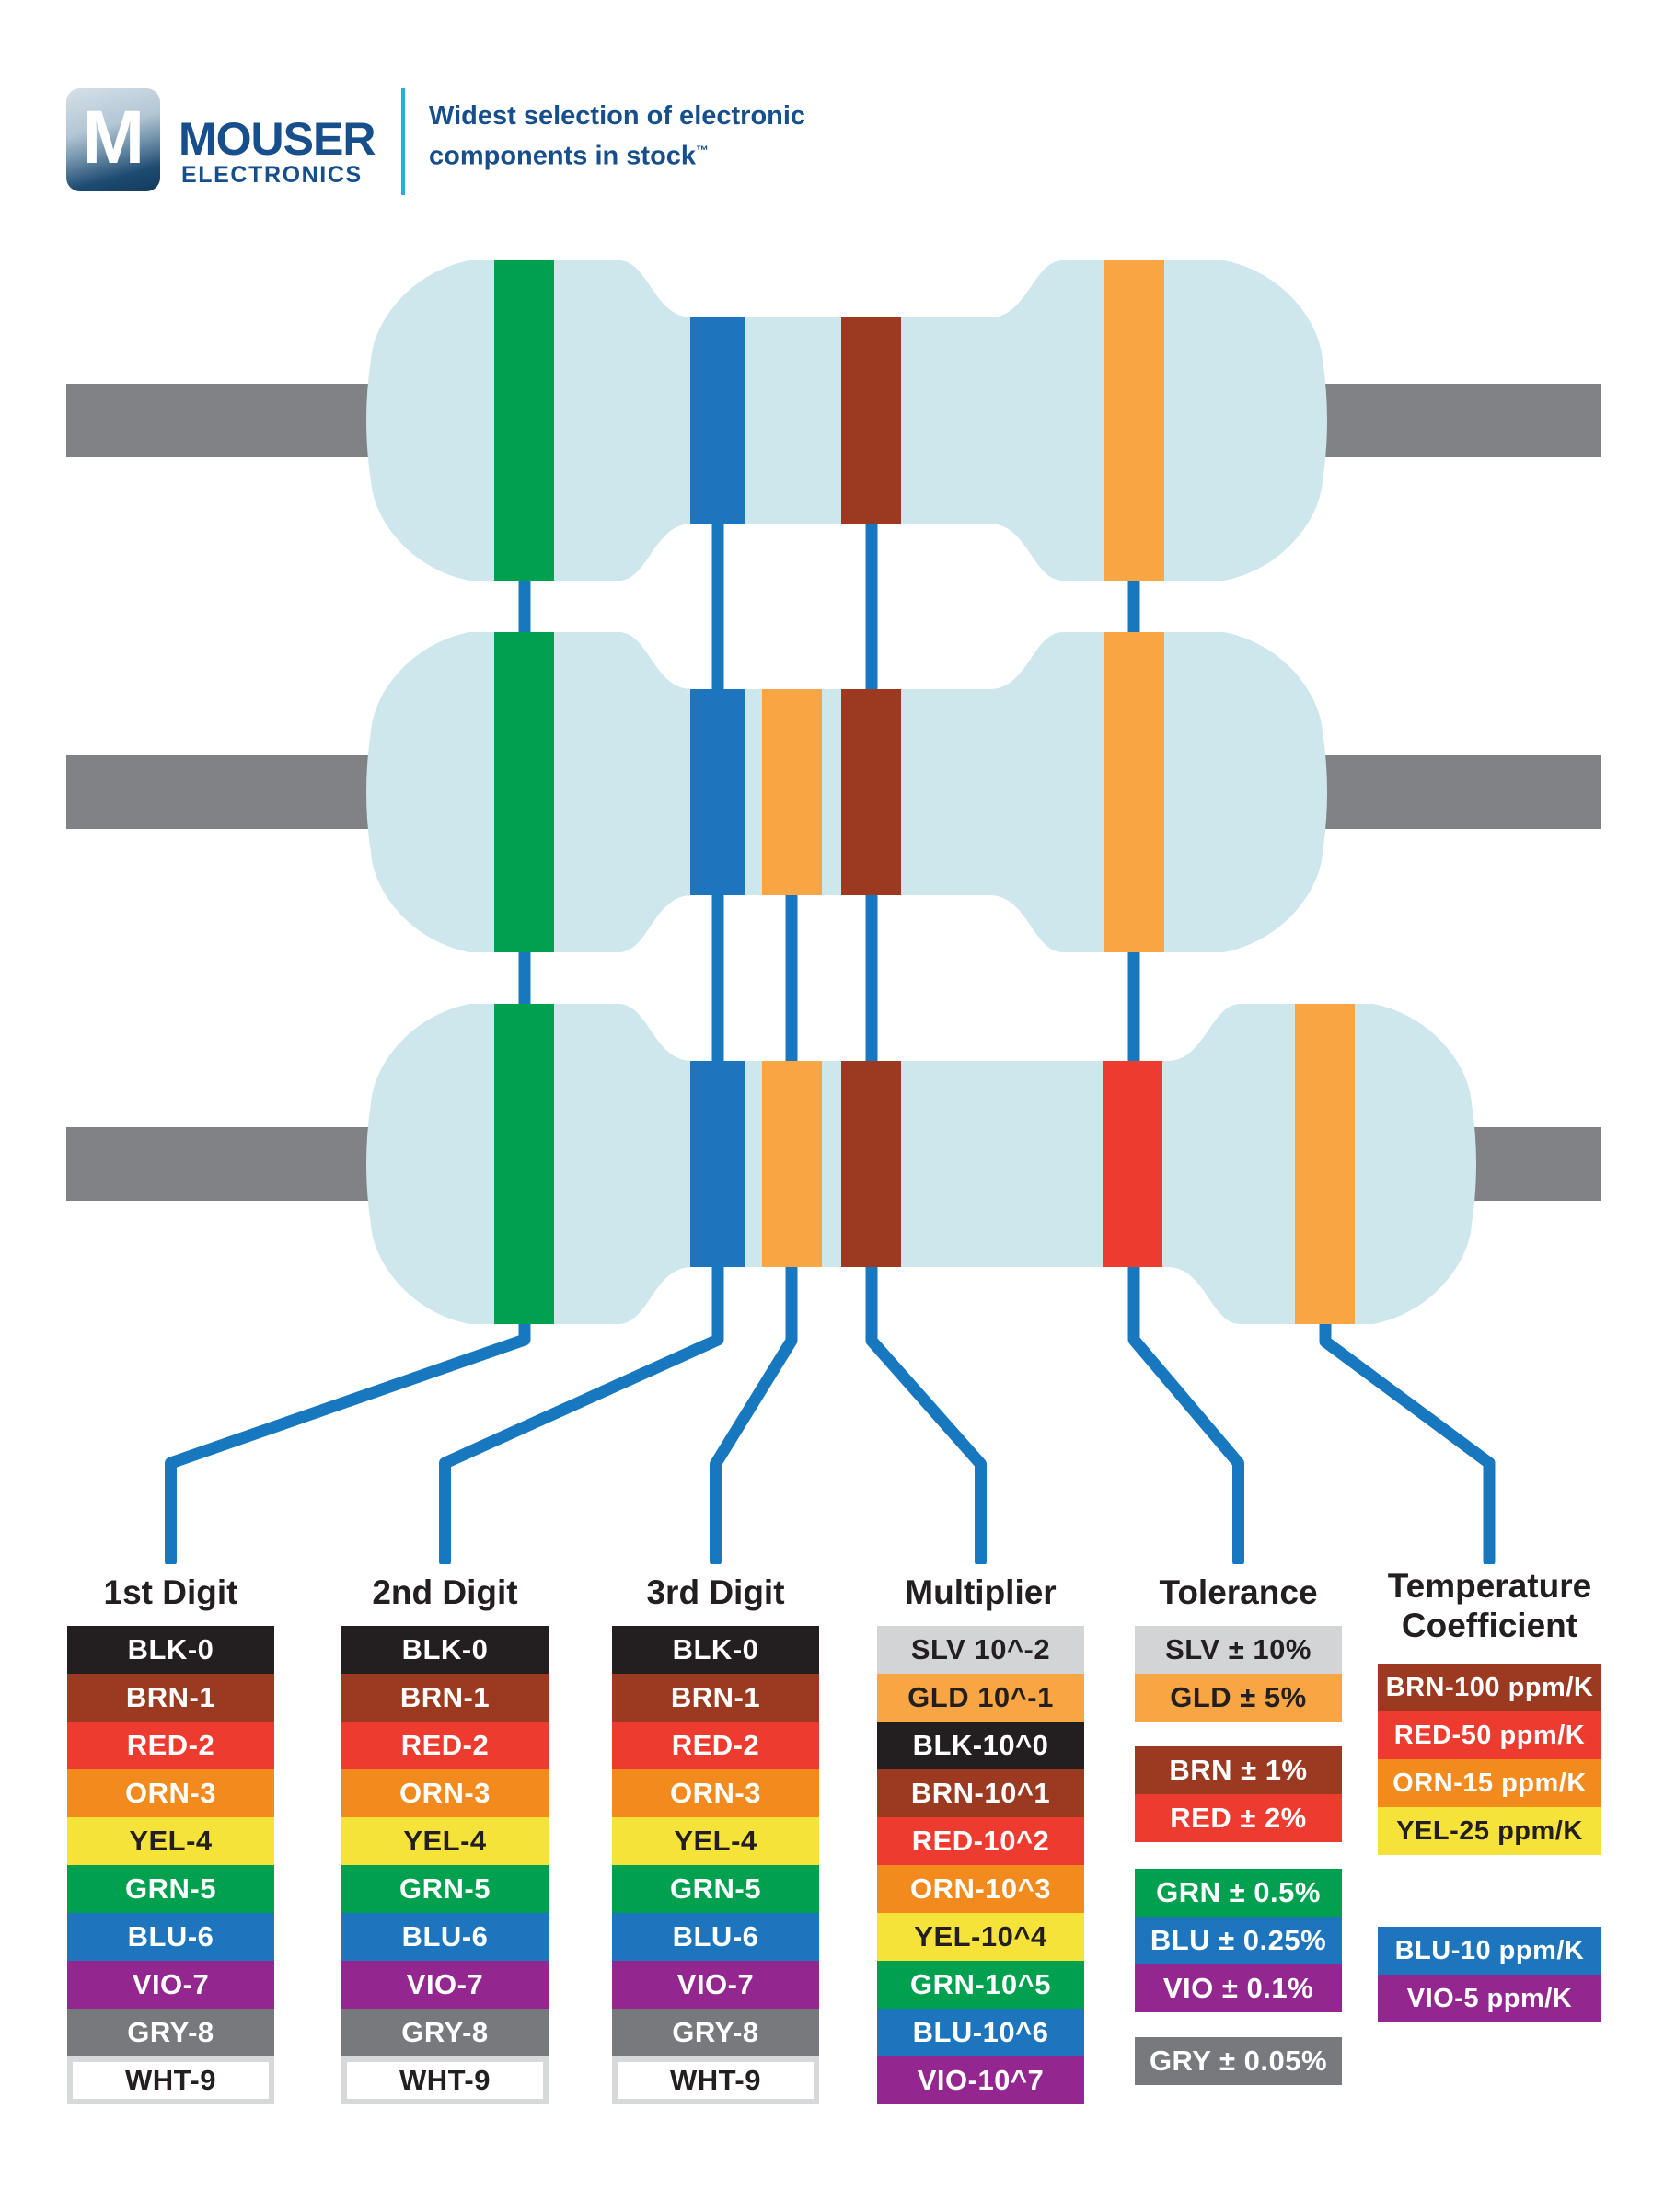 The image size is (1664, 2212). Describe the element at coordinates (403, 141) in the screenshot. I see `header-divider` at that location.